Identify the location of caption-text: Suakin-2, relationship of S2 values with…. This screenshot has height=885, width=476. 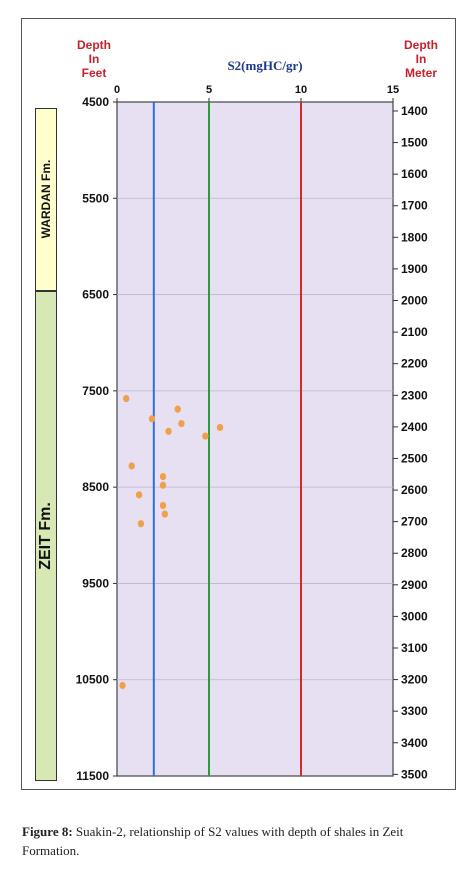
(213, 841).